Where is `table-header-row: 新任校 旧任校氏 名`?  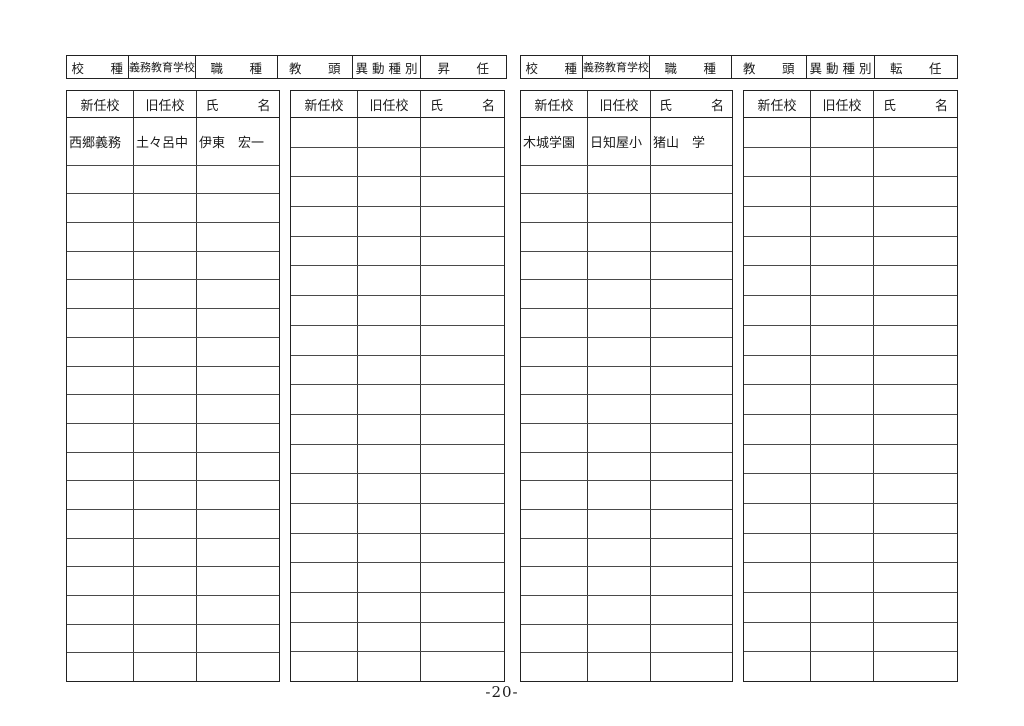
table-header-row: 新任校 旧任校氏 名 is located at coordinates (626, 104).